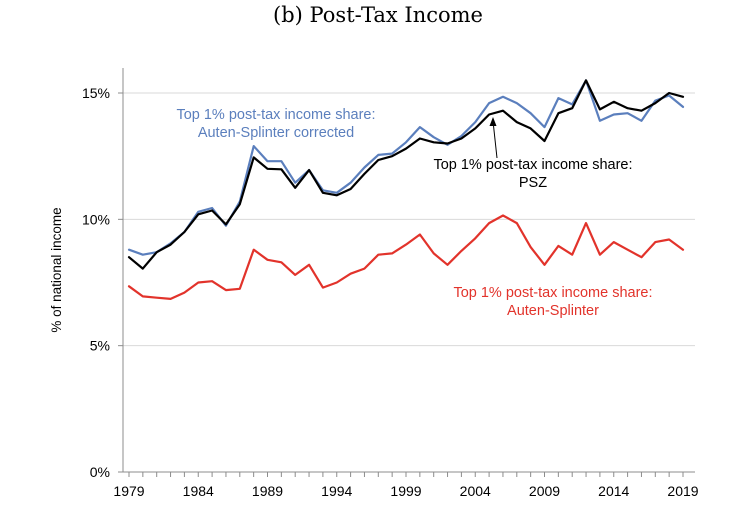  I want to click on y-tick-label: 5%, so click(100, 346).